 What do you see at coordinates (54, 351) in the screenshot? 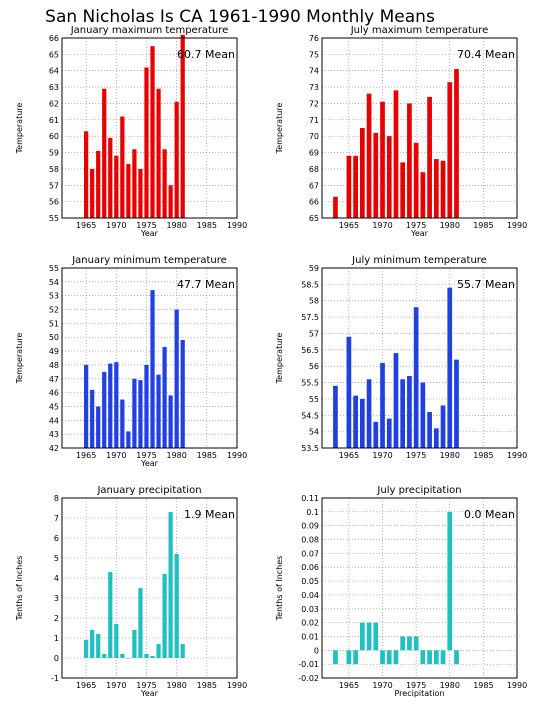
I see `y-tick-label: 49` at bounding box center [54, 351].